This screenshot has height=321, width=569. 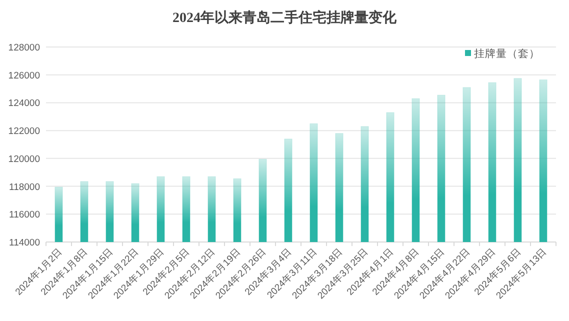 I want to click on y-tick-label: 128000, so click(x=24, y=48).